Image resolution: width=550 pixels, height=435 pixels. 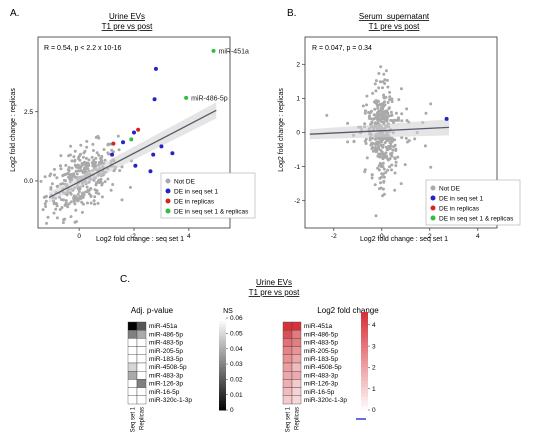 What do you see at coordinates (189, 236) in the screenshot?
I see `x-tick-label: 4` at bounding box center [189, 236].